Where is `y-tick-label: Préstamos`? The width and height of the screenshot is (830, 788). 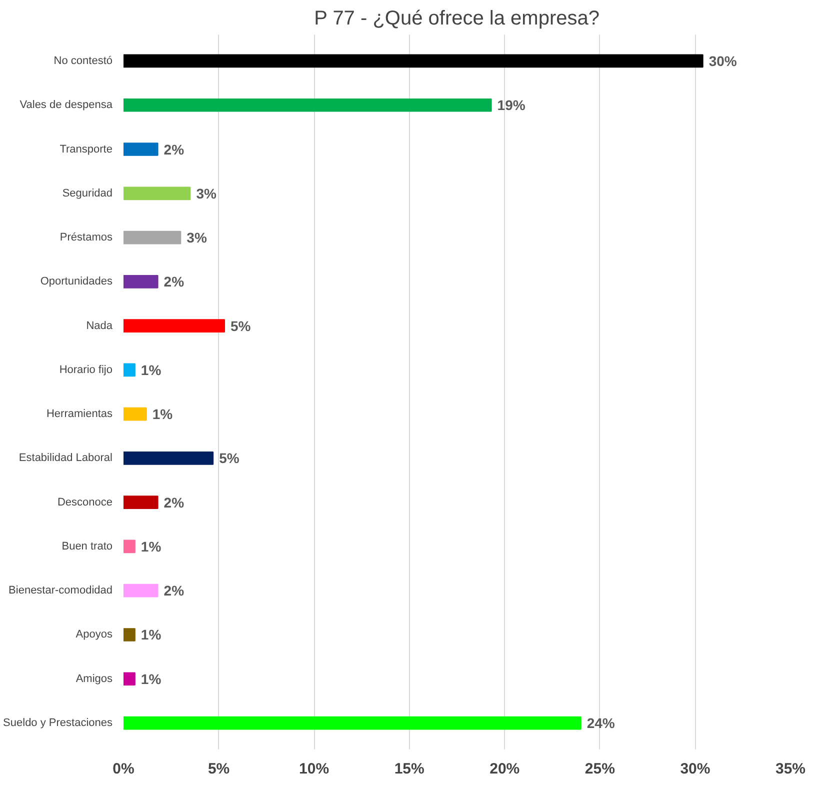 y-tick-label: Préstamos is located at coordinates (86, 238).